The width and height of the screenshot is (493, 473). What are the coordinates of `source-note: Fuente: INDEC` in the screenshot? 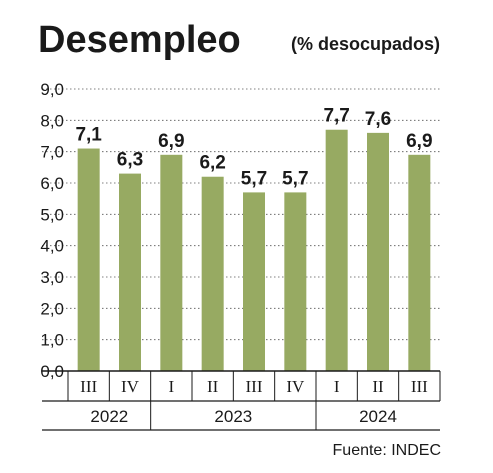 It's located at (387, 450).